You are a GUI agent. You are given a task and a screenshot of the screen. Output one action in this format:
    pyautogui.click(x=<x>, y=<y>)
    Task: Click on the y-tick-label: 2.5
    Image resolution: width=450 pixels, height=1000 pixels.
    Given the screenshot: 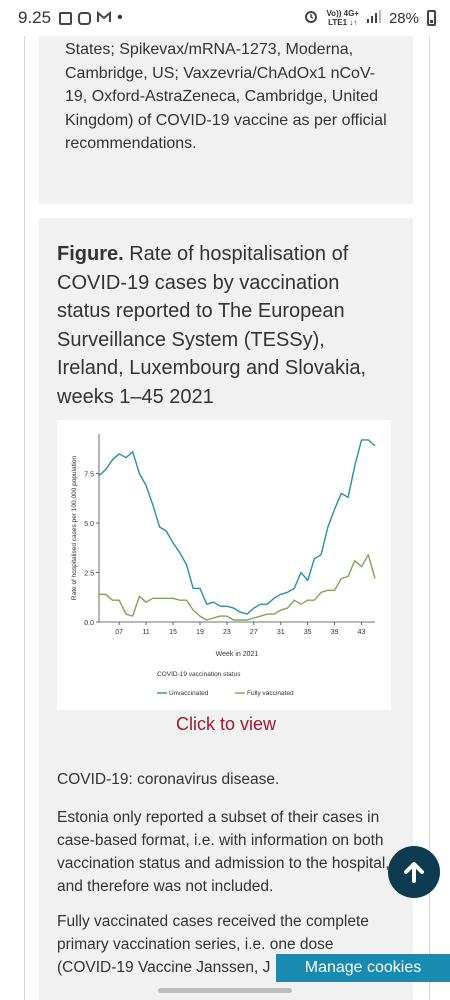 What is the action you would take?
    pyautogui.click(x=89, y=574)
    